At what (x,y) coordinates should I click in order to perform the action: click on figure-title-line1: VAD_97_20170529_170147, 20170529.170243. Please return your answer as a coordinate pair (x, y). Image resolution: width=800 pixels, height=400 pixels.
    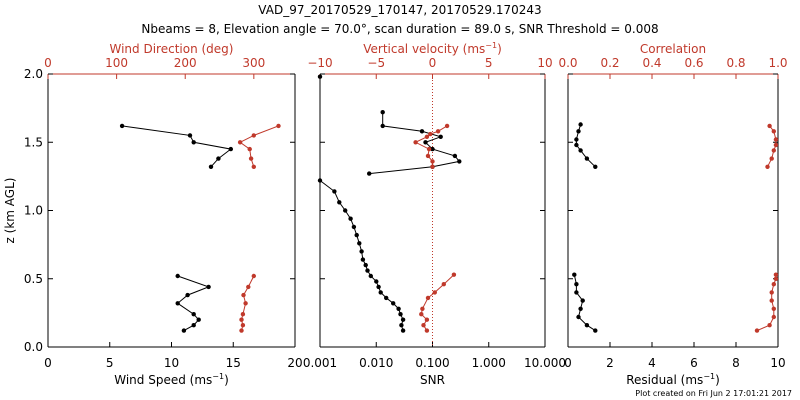
    Looking at the image, I should click on (399, 10).